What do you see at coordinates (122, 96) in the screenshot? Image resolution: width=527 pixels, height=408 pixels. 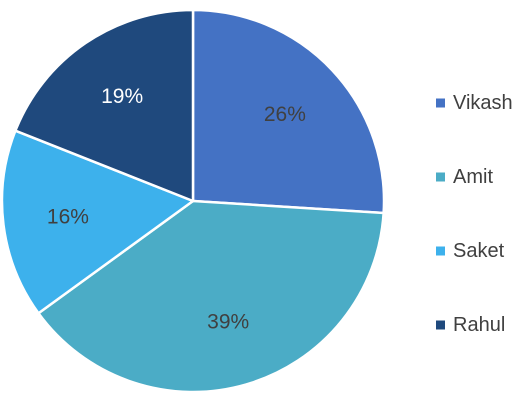 I see `data-label-rahul: 19%` at bounding box center [122, 96].